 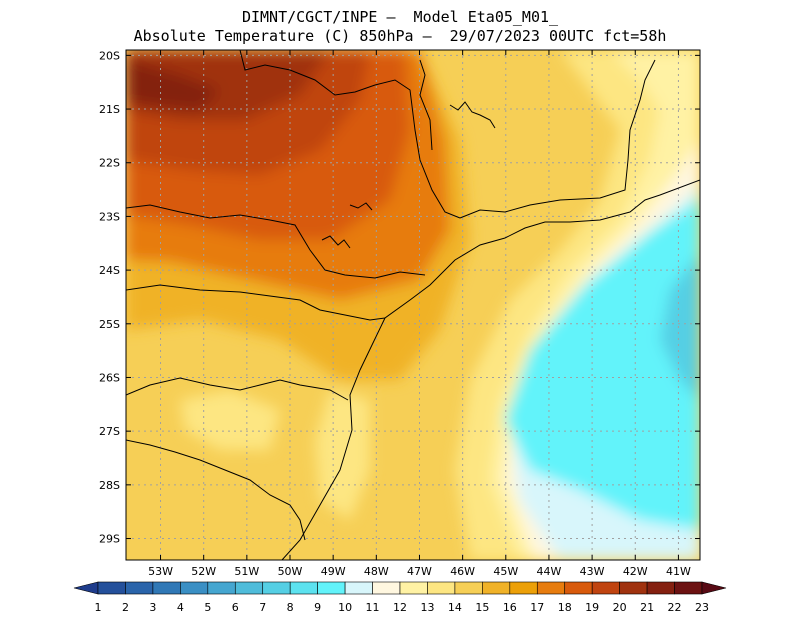 I want to click on lon-tick-label: 44W, so click(x=549, y=571).